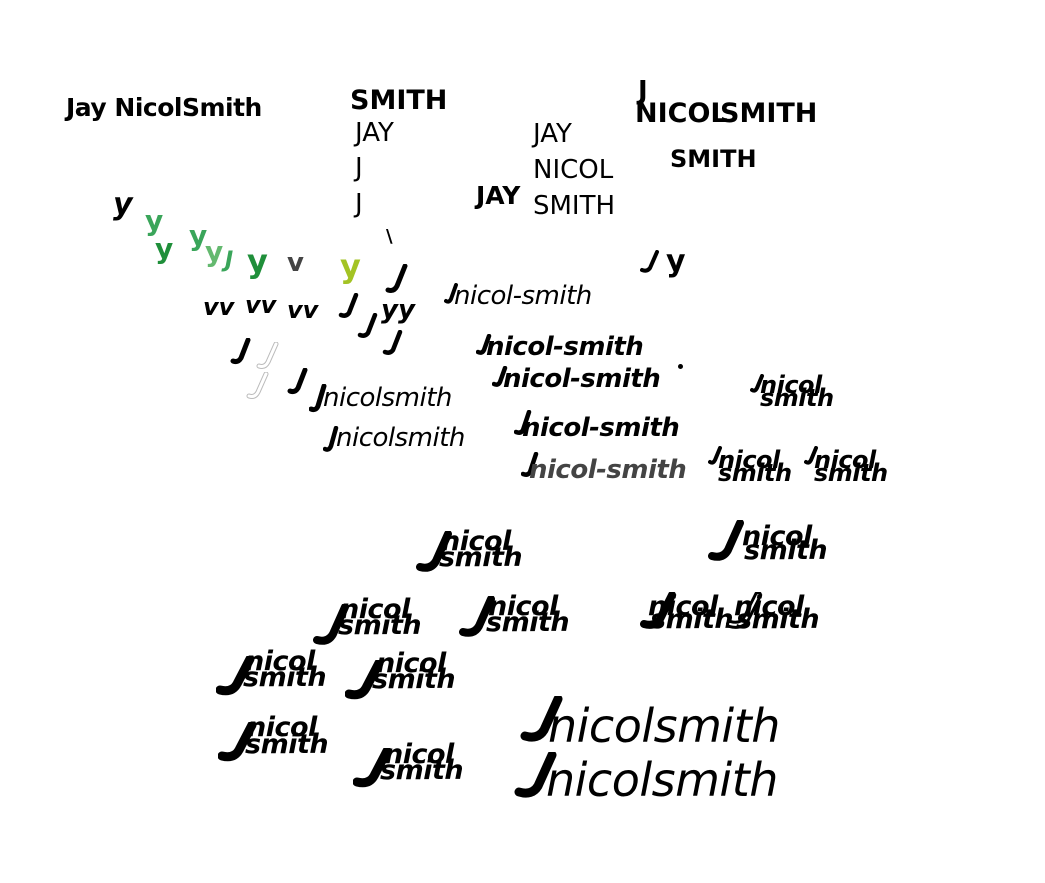 The height and width of the screenshot is (883, 1045). I want to click on y-glyph-green-5: y, so click(257, 261).